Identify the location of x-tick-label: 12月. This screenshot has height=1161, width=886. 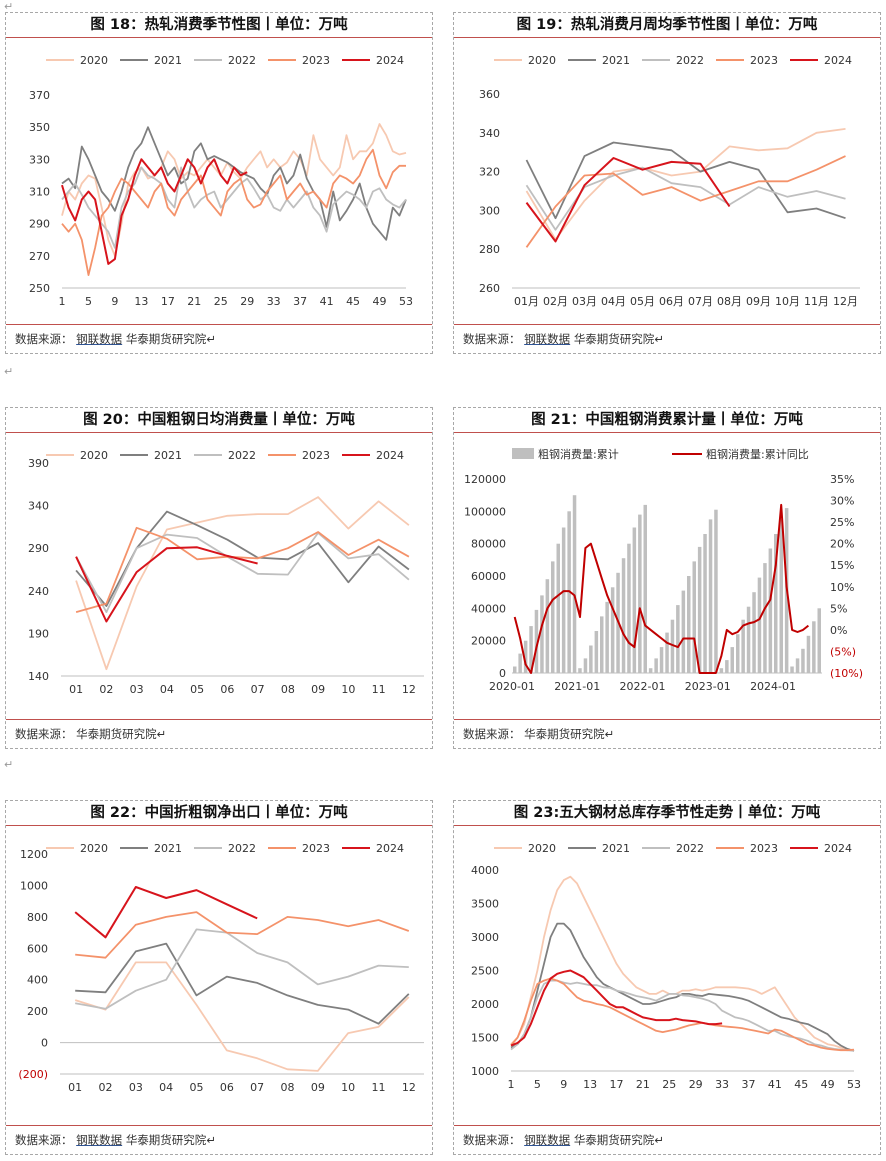
(845, 301).